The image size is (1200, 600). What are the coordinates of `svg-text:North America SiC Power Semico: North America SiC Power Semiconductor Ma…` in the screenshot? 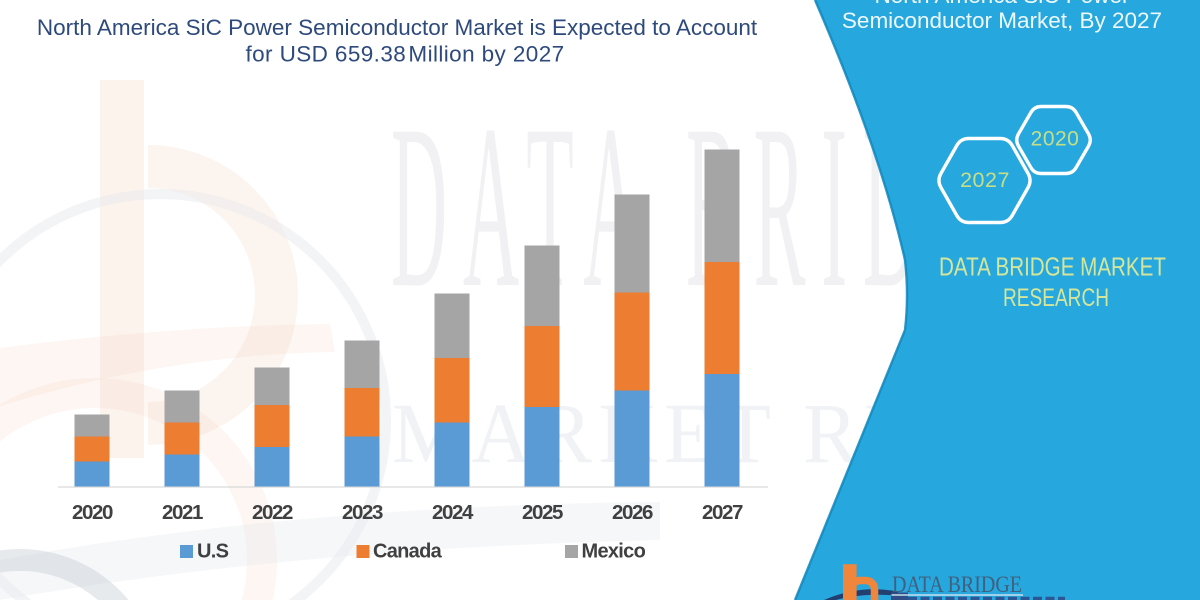 It's located at (397, 27).